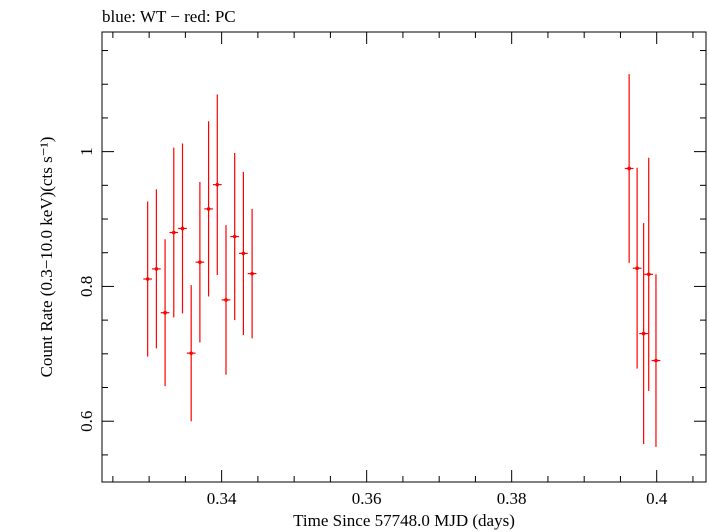 The height and width of the screenshot is (532, 709). What do you see at coordinates (169, 16) in the screenshot?
I see `chart-title: blue: WT − red: PC` at bounding box center [169, 16].